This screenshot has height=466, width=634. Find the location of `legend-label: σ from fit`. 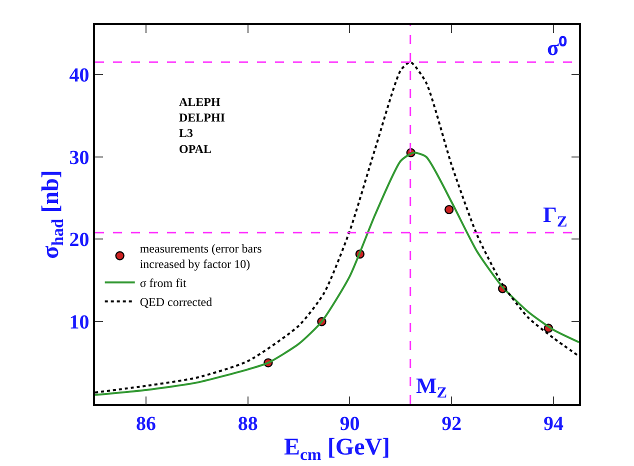

legend-label: σ from fit is located at coordinates (163, 283).